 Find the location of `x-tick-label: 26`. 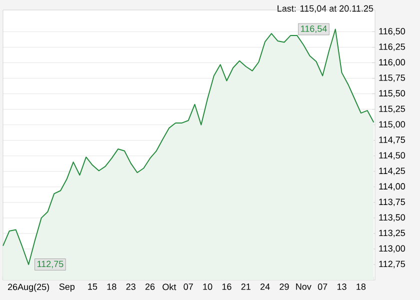

x-tick-label: 26 is located at coordinates (150, 287).